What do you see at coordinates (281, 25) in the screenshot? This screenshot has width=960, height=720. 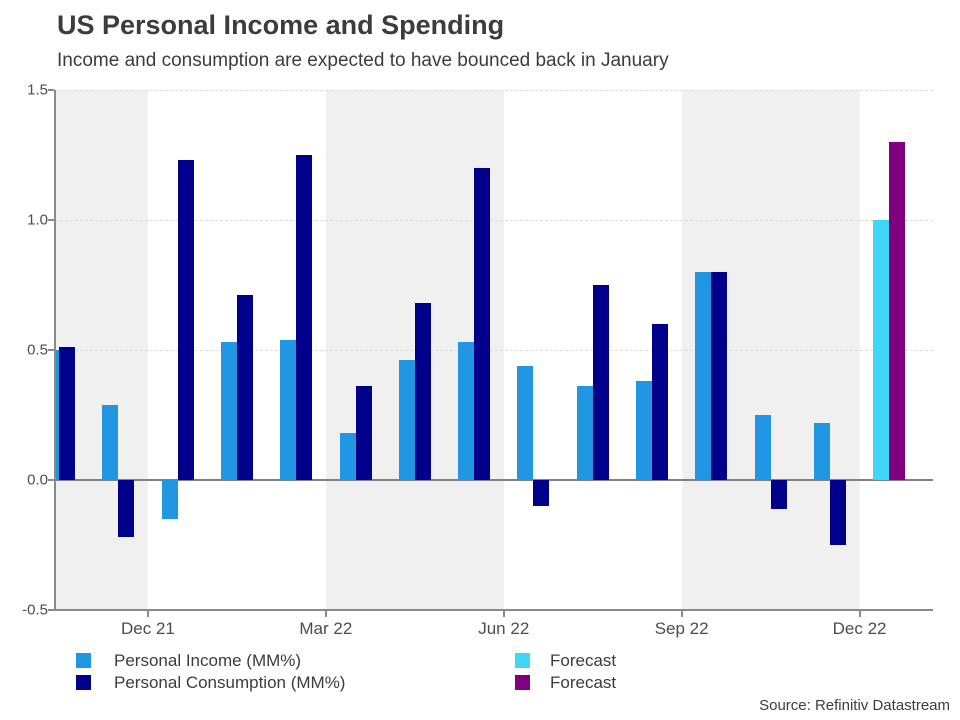 I see `page-title: US Personal Income and Spending` at bounding box center [281, 25].